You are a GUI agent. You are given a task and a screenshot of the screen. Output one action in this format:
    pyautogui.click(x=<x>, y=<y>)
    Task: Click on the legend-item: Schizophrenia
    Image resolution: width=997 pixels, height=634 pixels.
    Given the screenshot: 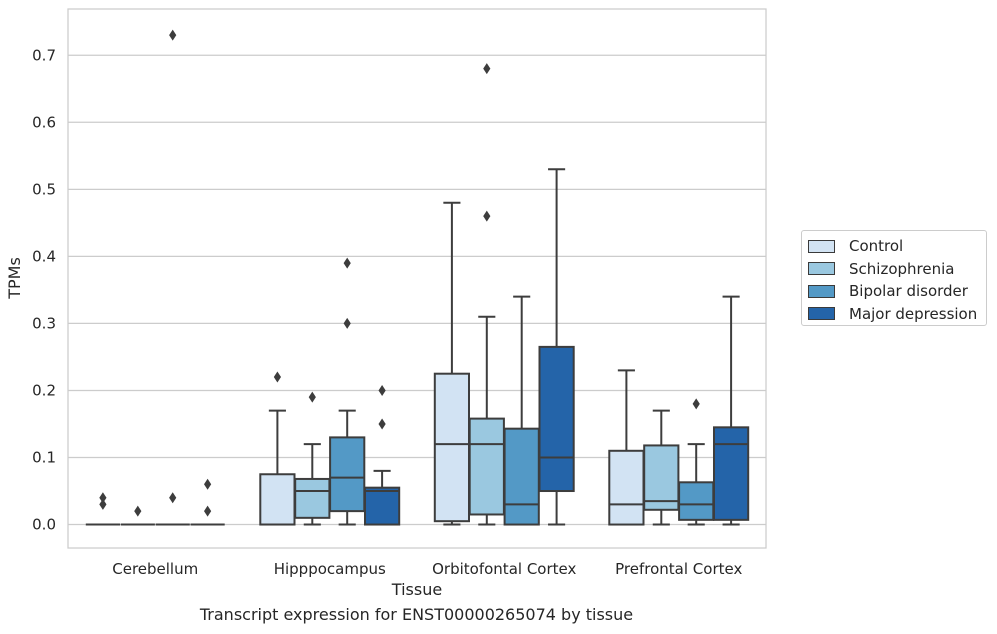 What is the action you would take?
    pyautogui.click(x=894, y=269)
    